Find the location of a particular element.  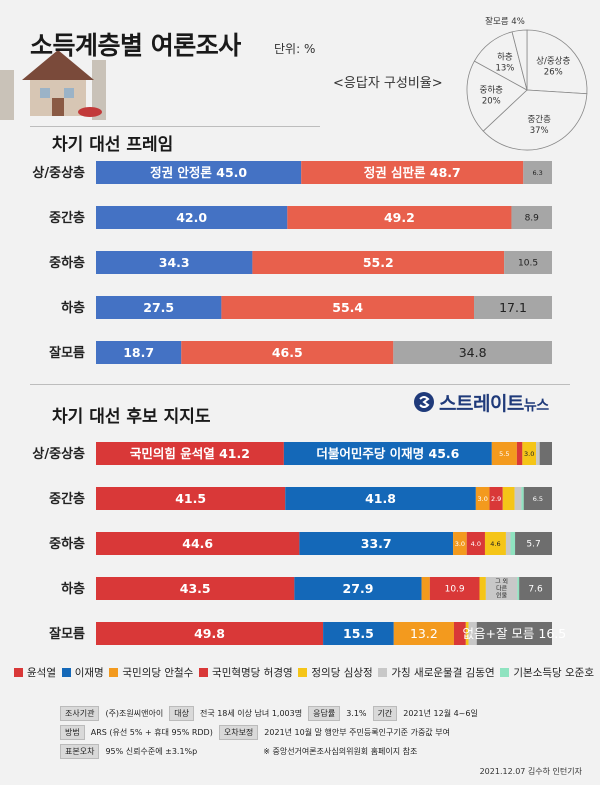

legend-item: 이재명 is located at coordinates (82, 672).